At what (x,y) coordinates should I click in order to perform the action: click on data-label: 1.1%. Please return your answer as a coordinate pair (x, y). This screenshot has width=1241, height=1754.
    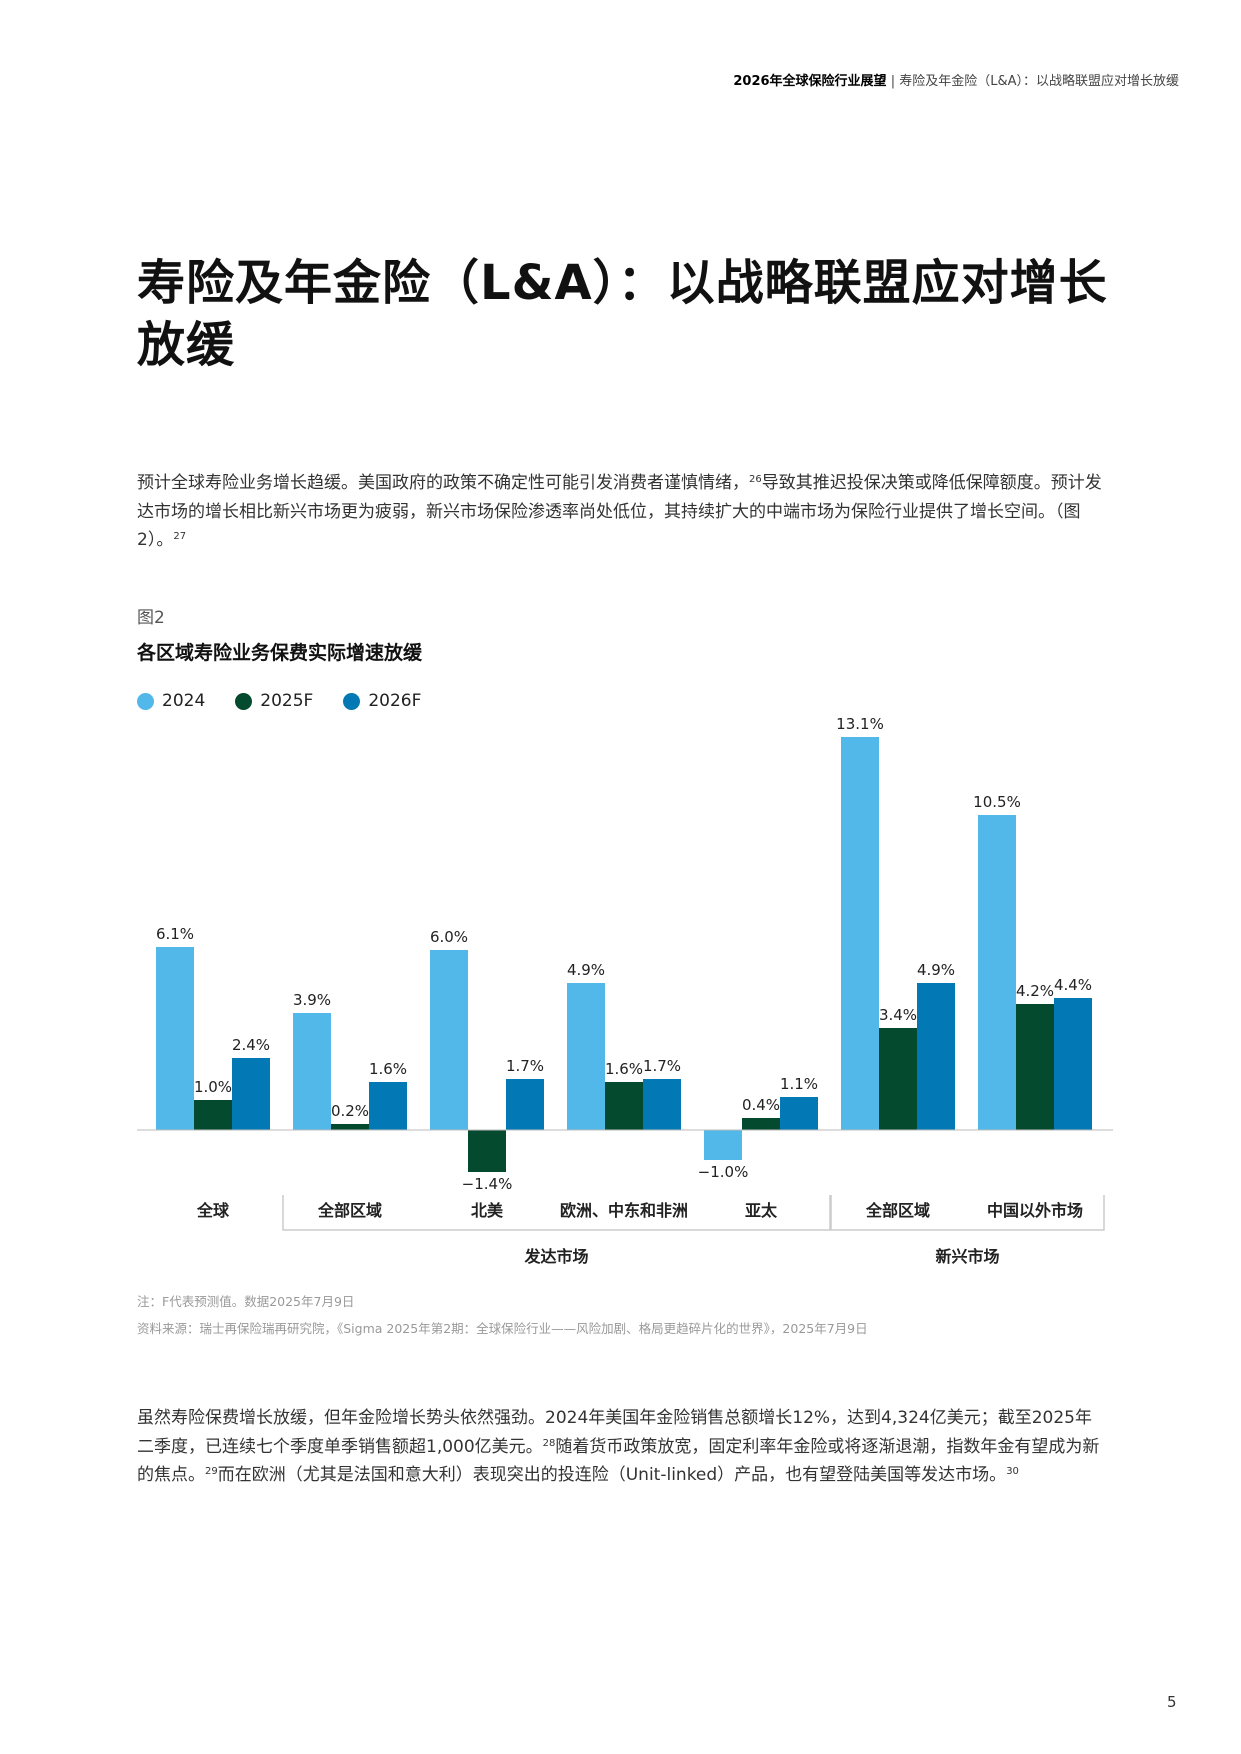
    Looking at the image, I should click on (799, 1084).